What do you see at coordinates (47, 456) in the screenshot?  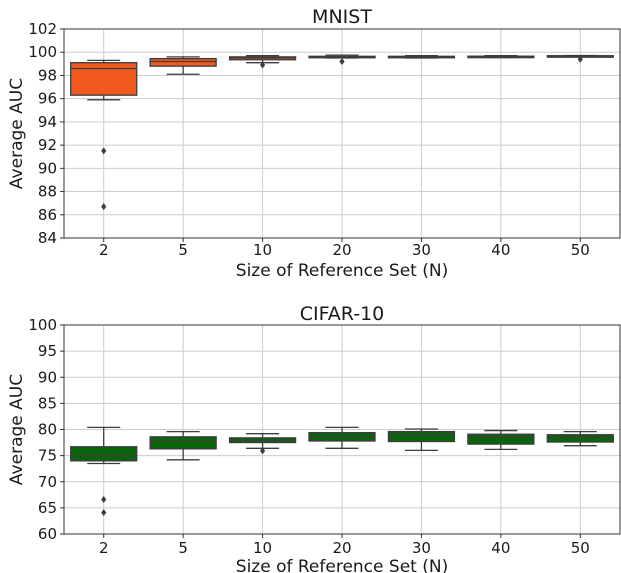 I see `y-tick-label: 75` at bounding box center [47, 456].